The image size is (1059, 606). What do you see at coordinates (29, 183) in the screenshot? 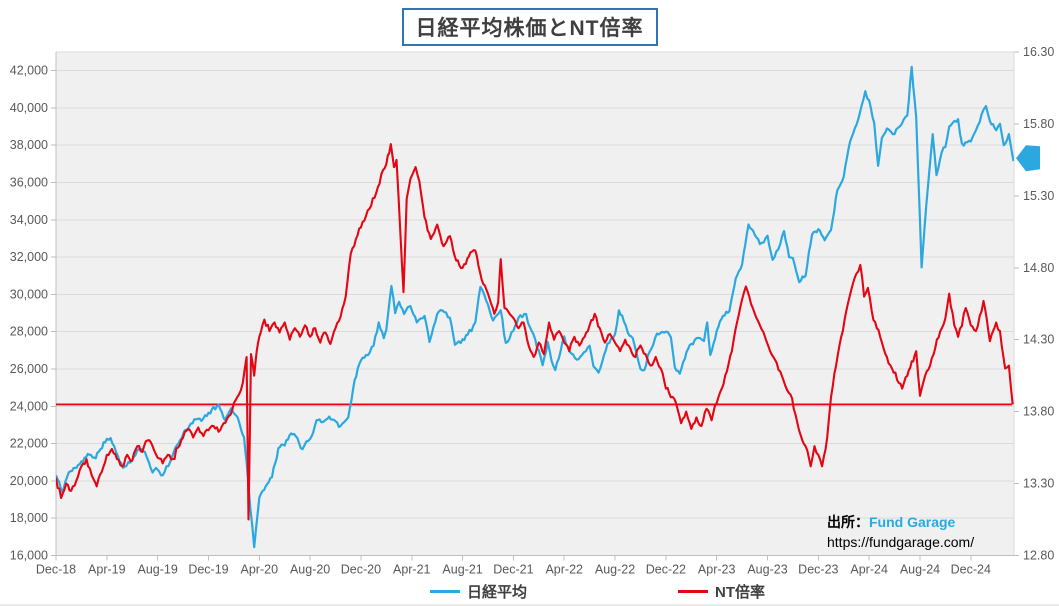
I see `svg-text: 36,000` at bounding box center [29, 183].